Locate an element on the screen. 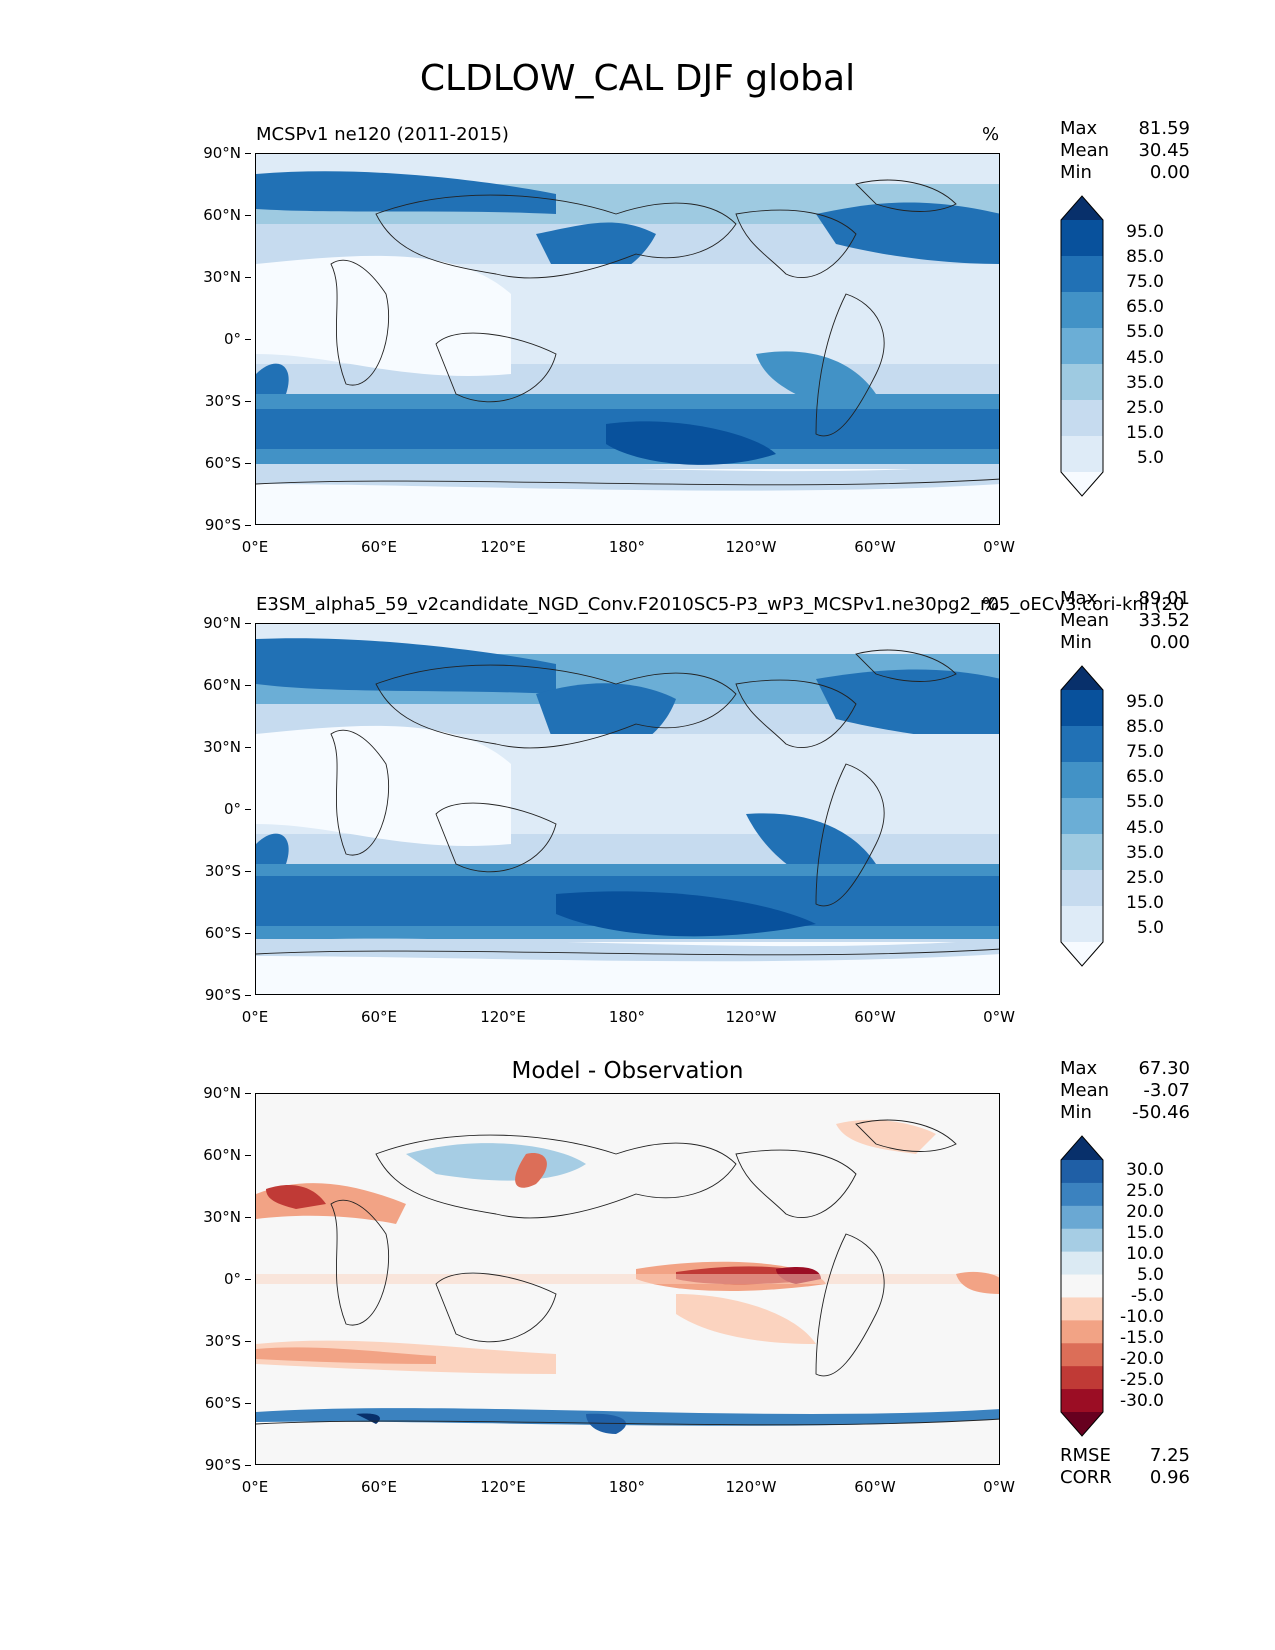 The width and height of the screenshot is (1275, 1650). panel3-xtick: 0°E is located at coordinates (255, 1487).